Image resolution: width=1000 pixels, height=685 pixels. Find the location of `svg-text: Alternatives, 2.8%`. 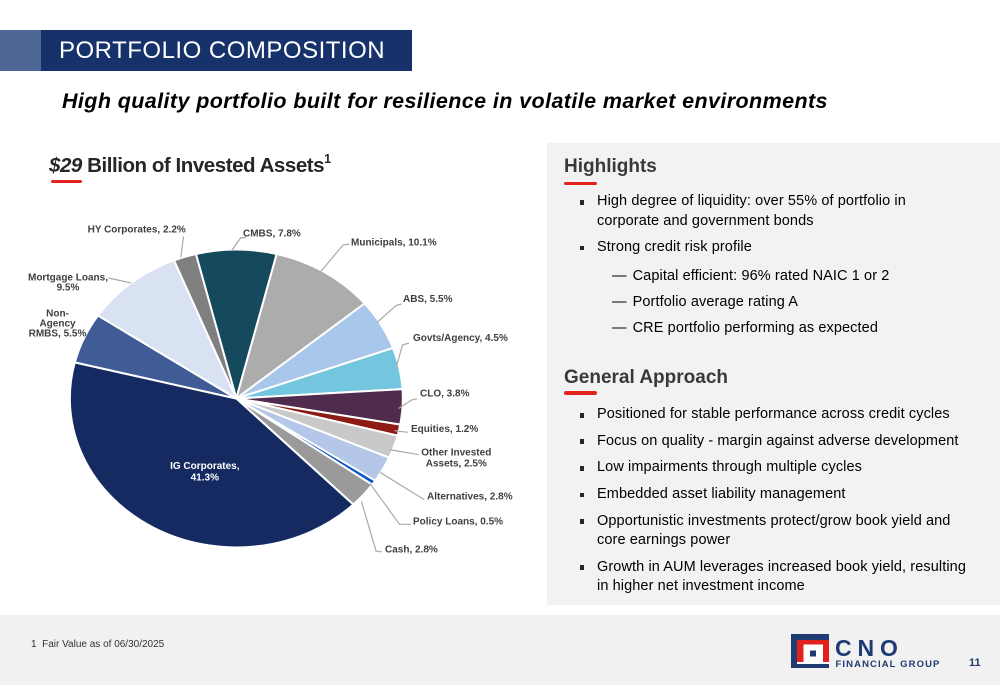

svg-text: Alternatives, 2.8% is located at coordinates (470, 497).